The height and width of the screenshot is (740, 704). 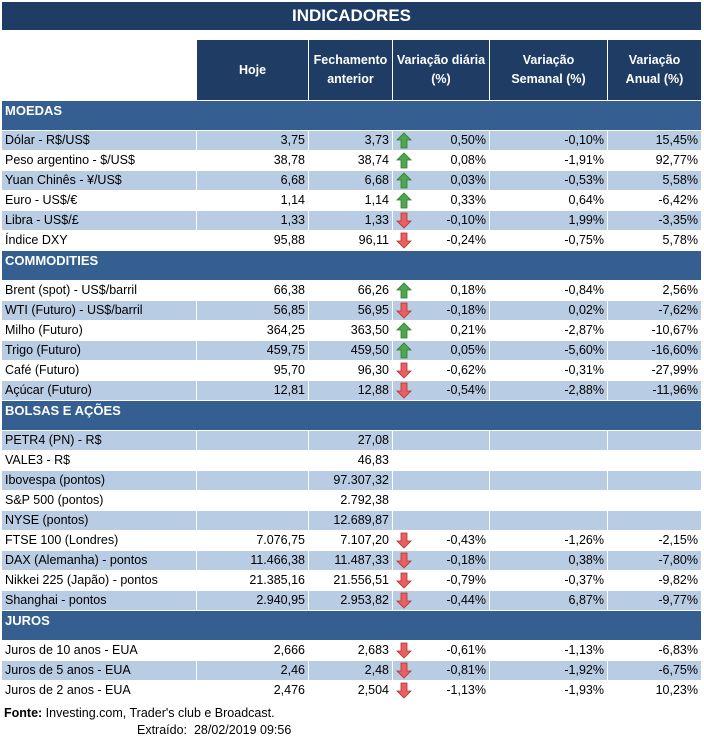 What do you see at coordinates (252, 140) in the screenshot?
I see `cell-hoje: 3,75` at bounding box center [252, 140].